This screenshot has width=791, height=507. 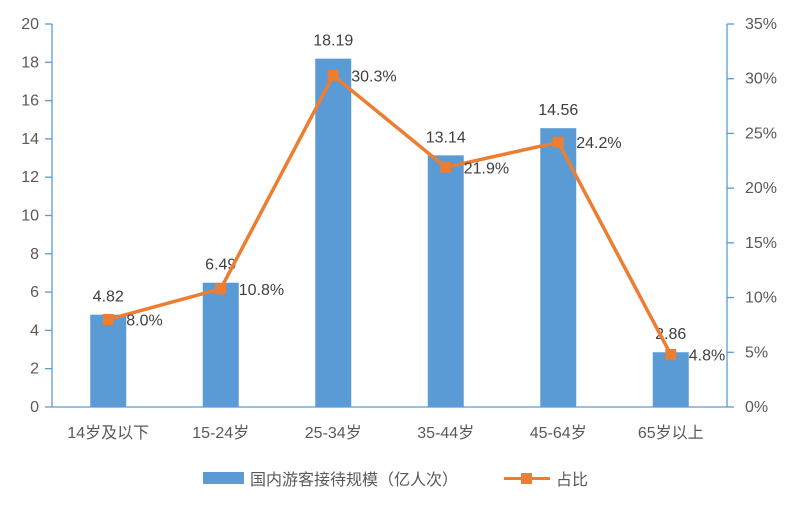 What do you see at coordinates (572, 480) in the screenshot?
I see `legend-label-line-series: 占比` at bounding box center [572, 480].